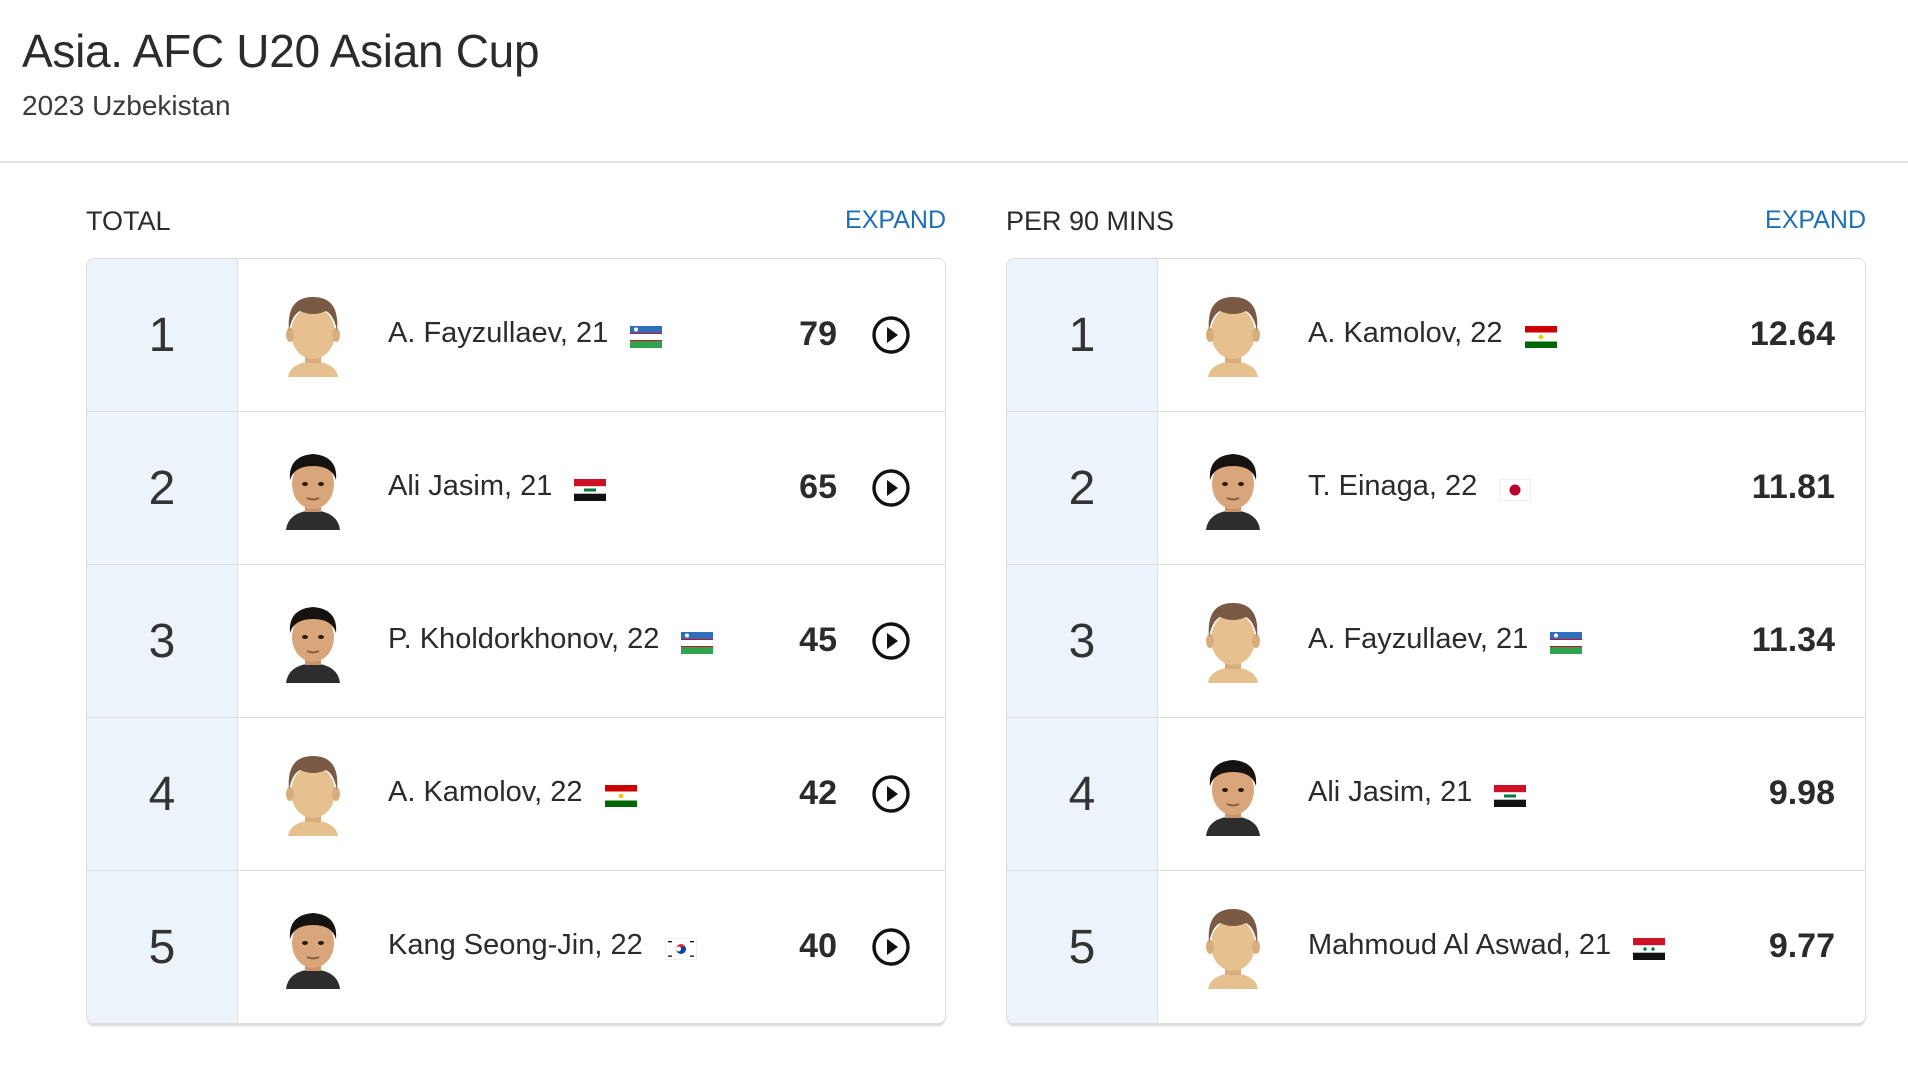 The height and width of the screenshot is (1086, 1908). I want to click on player-cell: Ali Jasim, 21 9.98, so click(1511, 794).